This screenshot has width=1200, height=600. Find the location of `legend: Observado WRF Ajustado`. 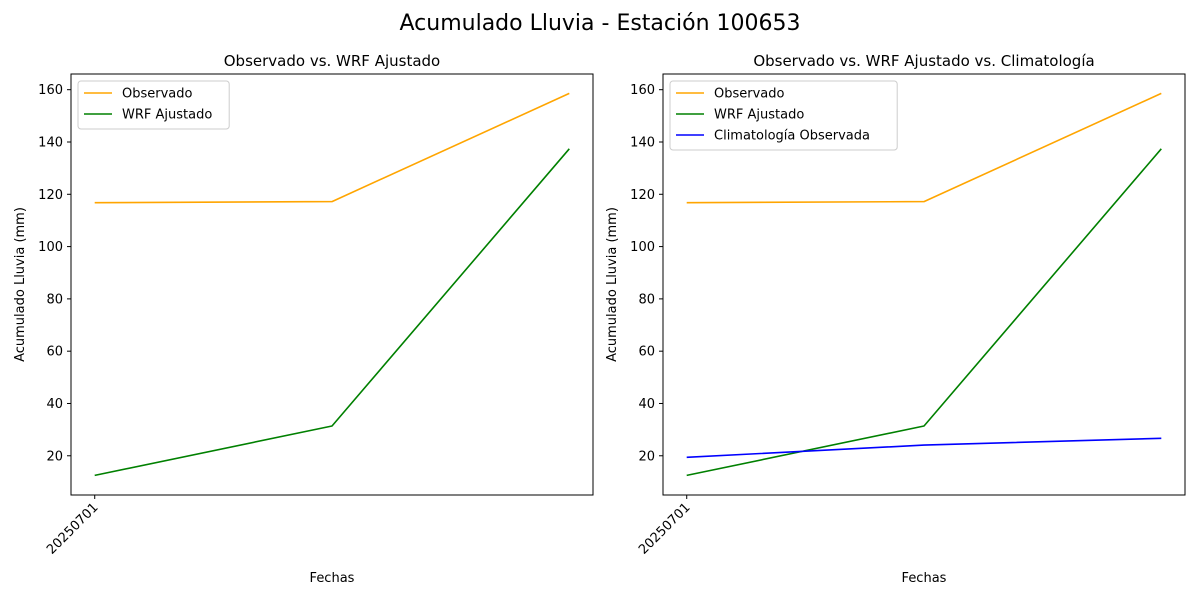

legend: Observado WRF Ajustado is located at coordinates (153, 105).